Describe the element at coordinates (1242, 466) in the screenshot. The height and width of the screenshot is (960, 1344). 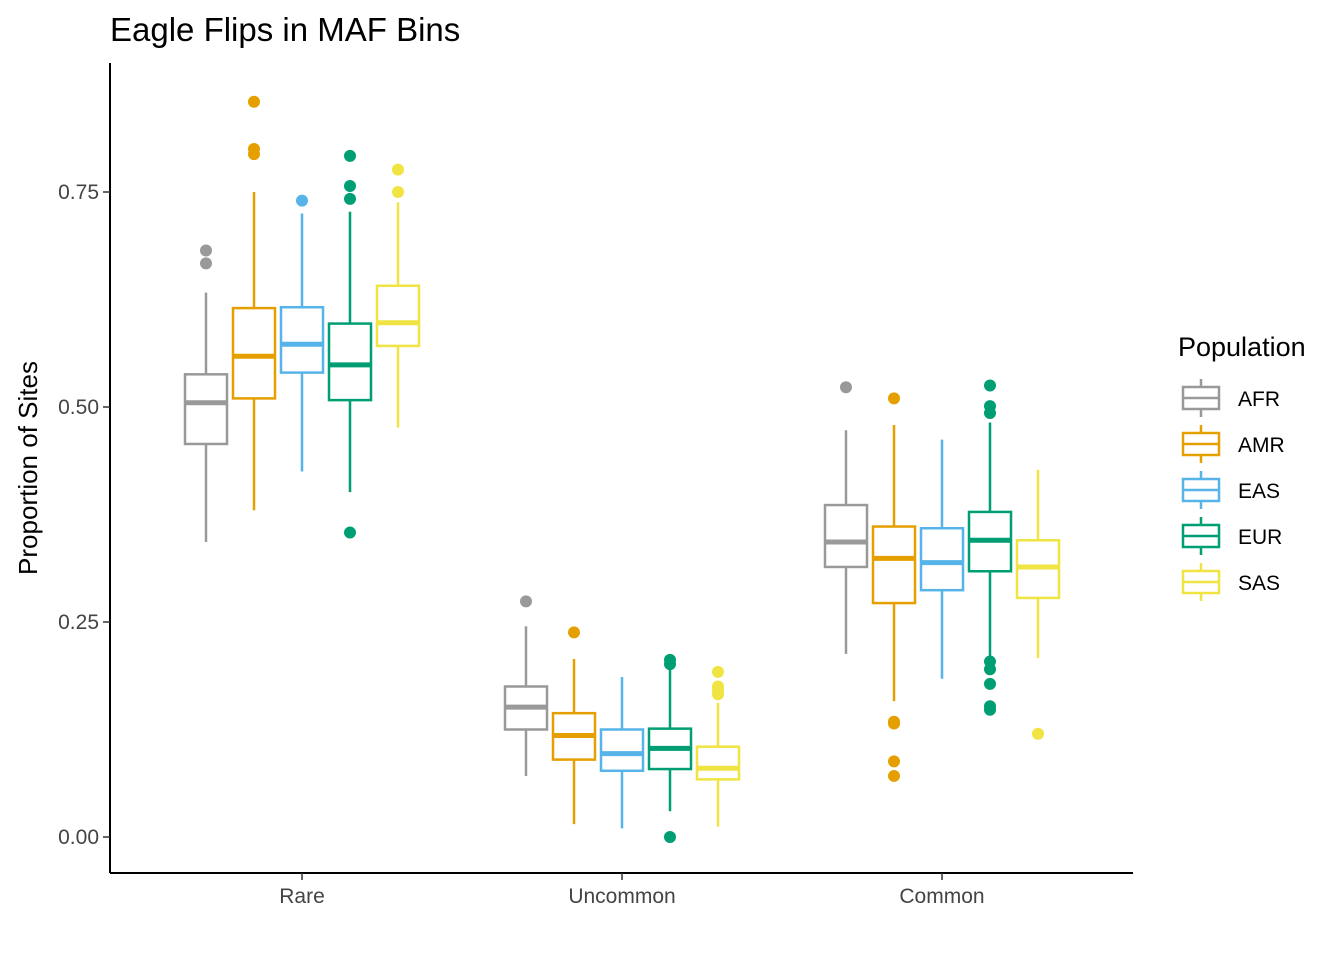
I see `legend: Population AFR AMR EAS EUR SAS` at that location.